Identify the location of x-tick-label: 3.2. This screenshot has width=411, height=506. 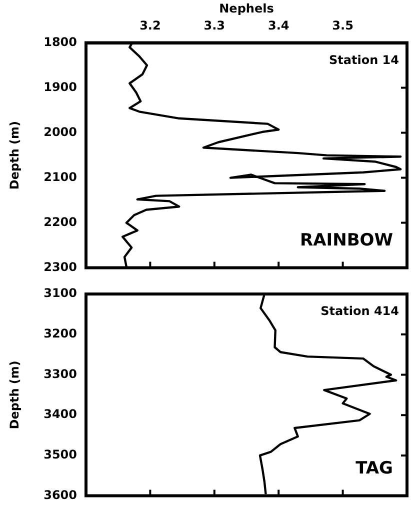
(150, 25).